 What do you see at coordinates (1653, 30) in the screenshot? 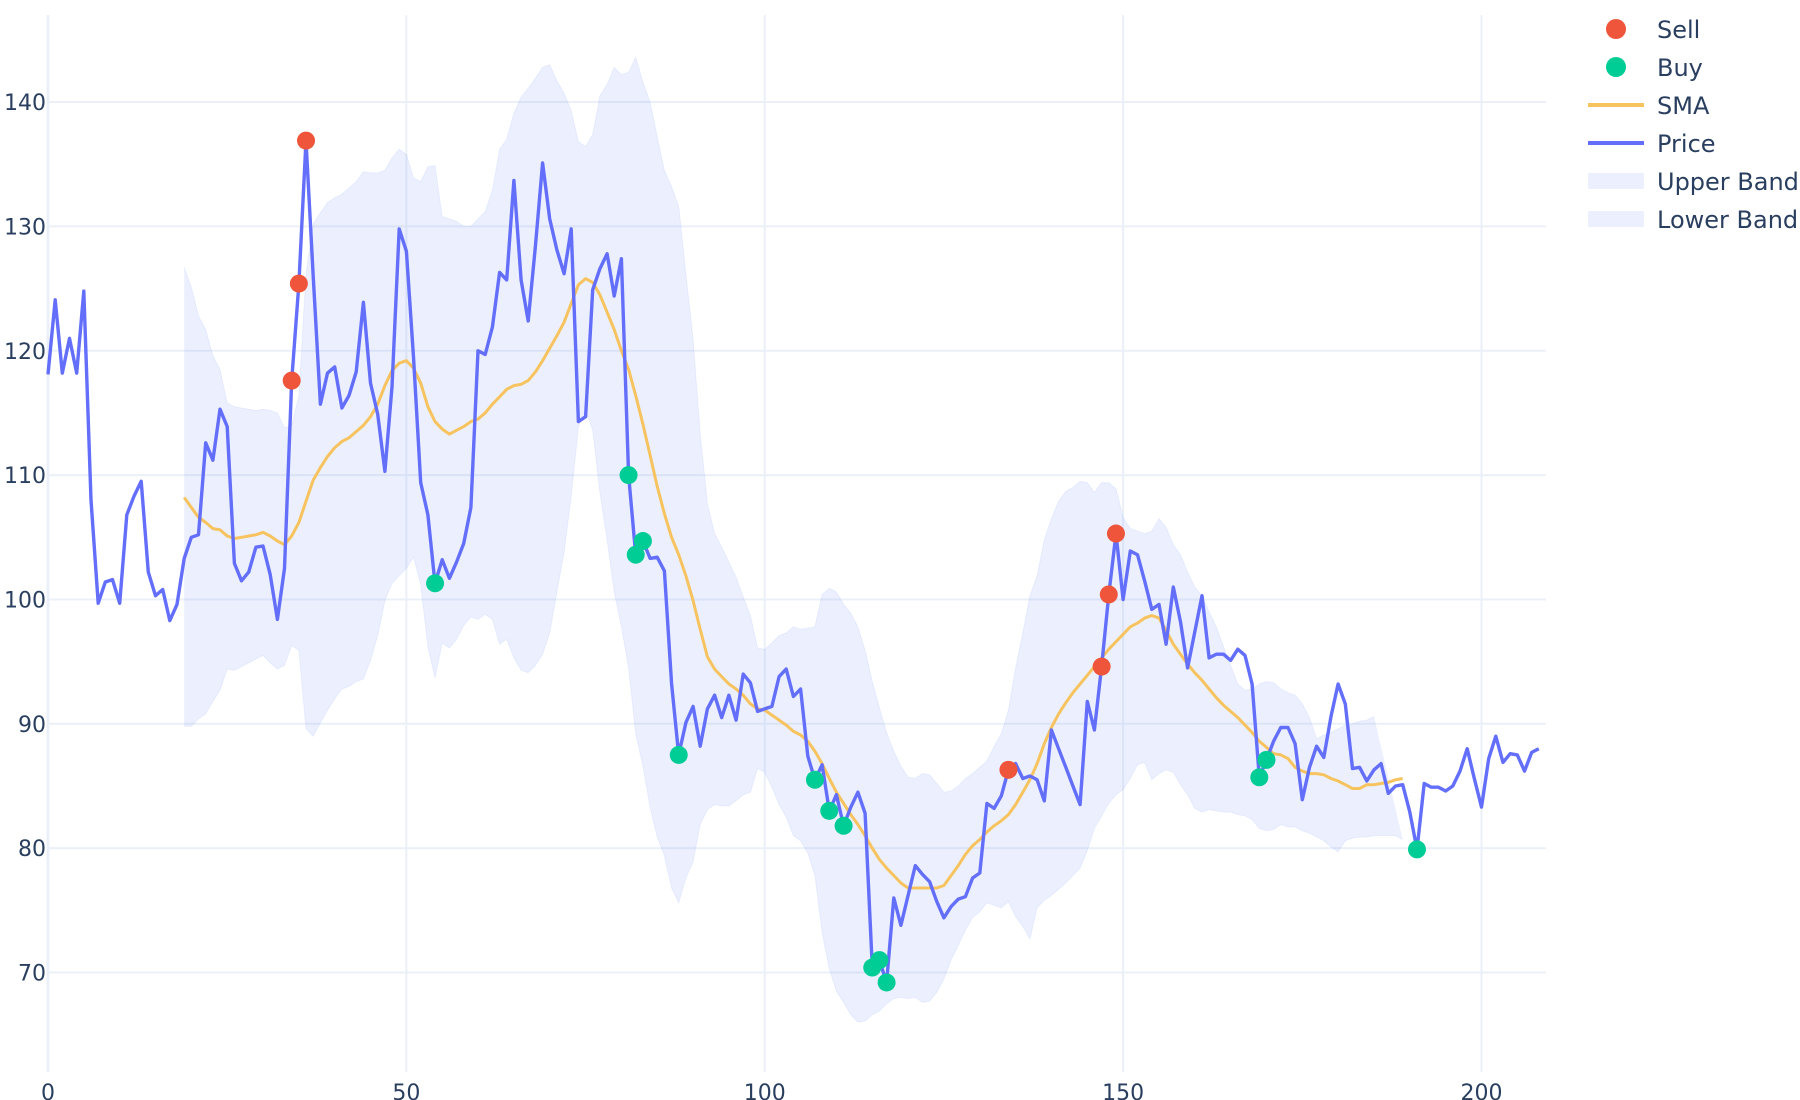
I see `legend-item-sell: Sell` at bounding box center [1653, 30].